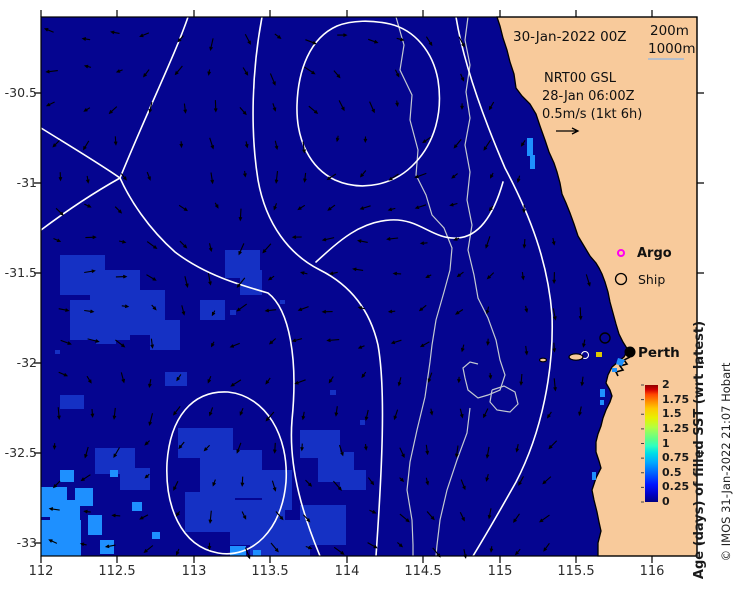 The image size is (740, 592). I want to click on x-tick-115-5: 115.5, so click(576, 571).